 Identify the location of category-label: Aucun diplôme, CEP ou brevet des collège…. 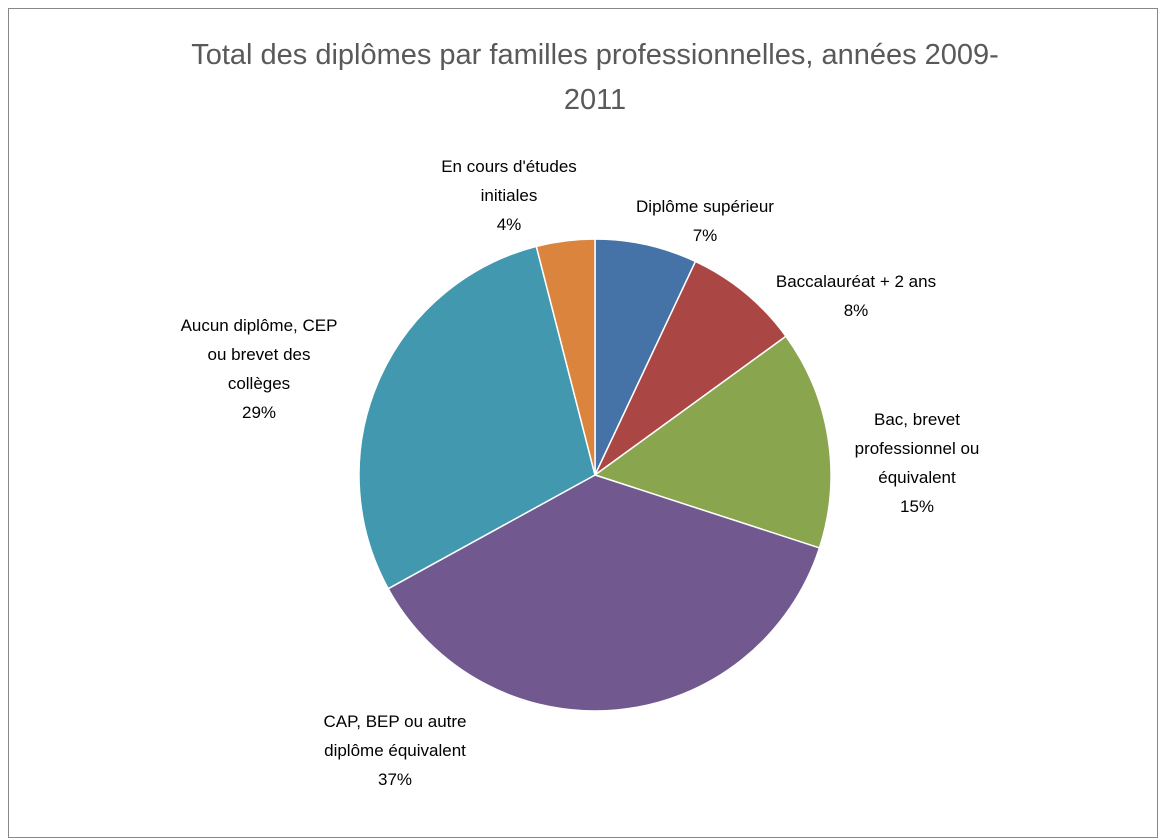
(259, 354).